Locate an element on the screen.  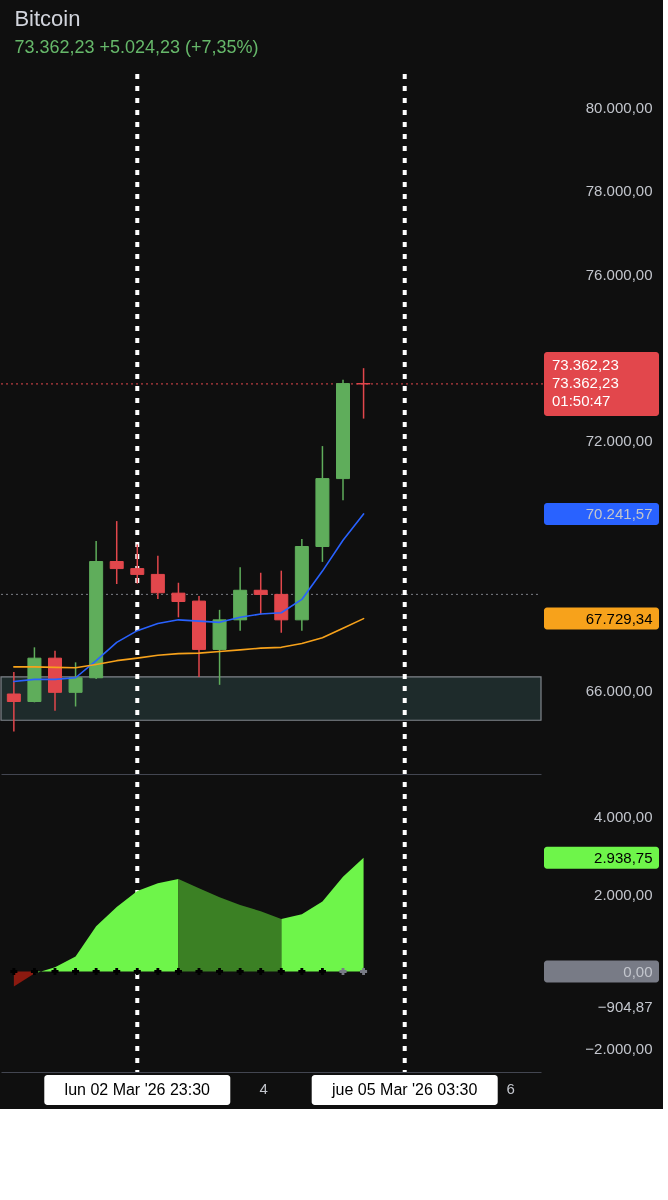
y-tick-label: −2.000,00 is located at coordinates (619, 1049).